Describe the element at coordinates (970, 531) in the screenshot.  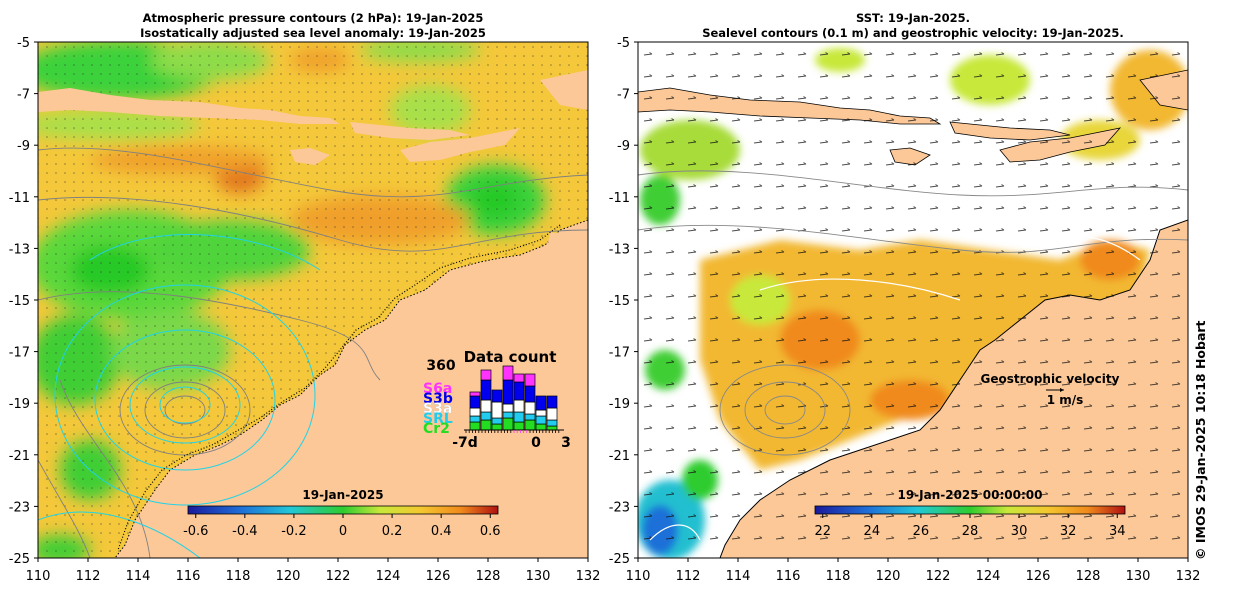
I see `sst-colorbar-tick-label: 28` at that location.